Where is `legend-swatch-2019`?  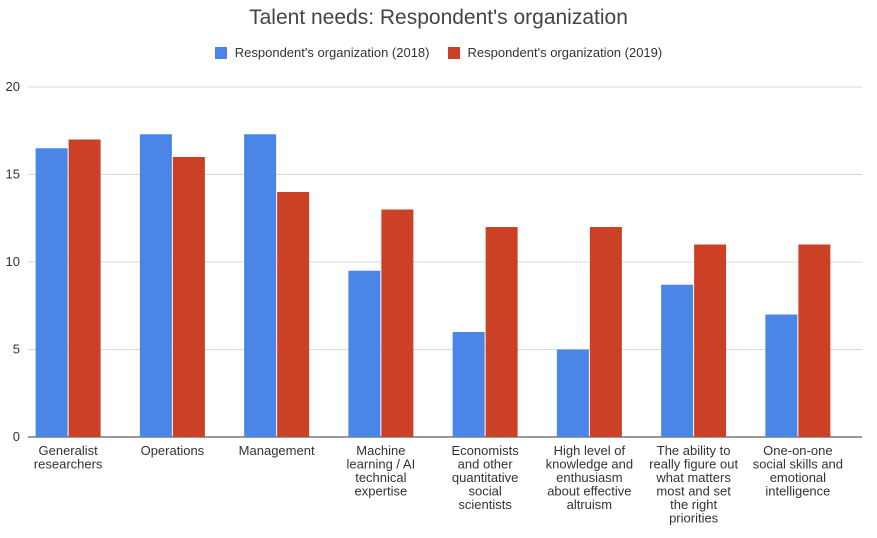 legend-swatch-2019 is located at coordinates (453, 52).